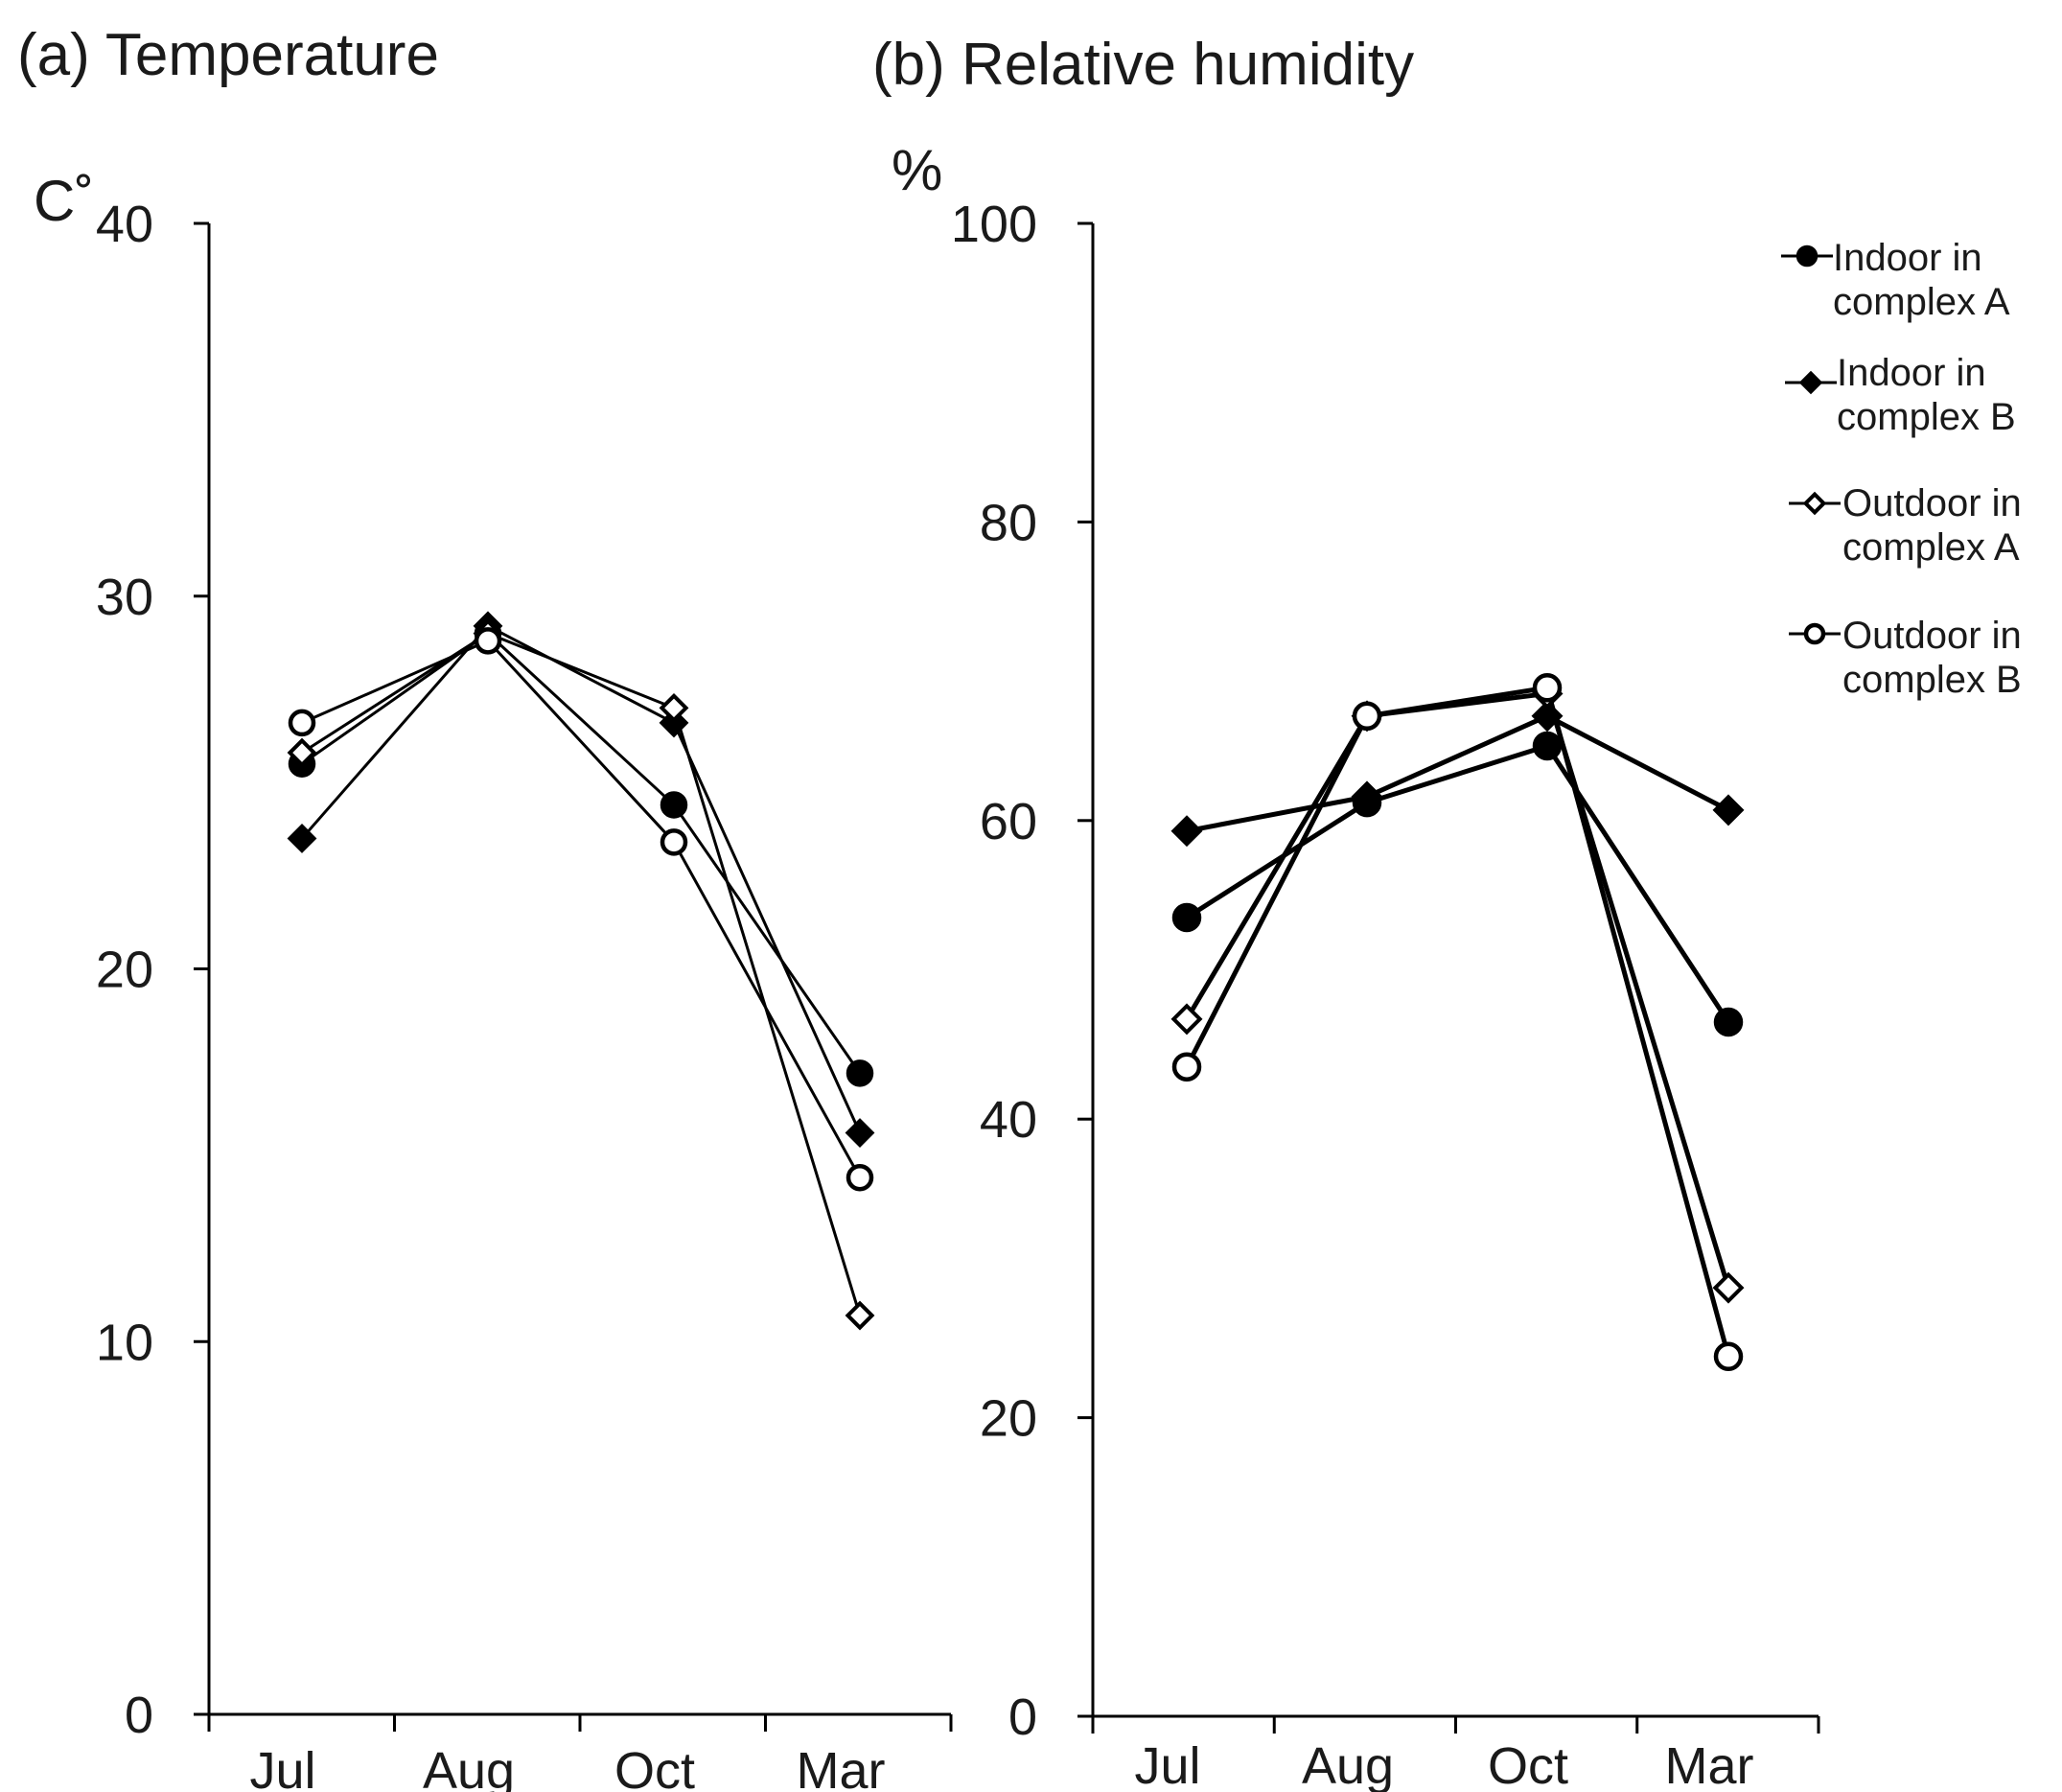  What do you see at coordinates (1008, 821) in the screenshot?
I see `y-tick-label: 60` at bounding box center [1008, 821].